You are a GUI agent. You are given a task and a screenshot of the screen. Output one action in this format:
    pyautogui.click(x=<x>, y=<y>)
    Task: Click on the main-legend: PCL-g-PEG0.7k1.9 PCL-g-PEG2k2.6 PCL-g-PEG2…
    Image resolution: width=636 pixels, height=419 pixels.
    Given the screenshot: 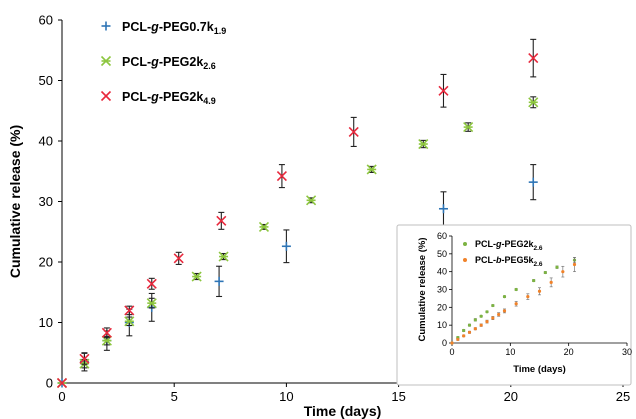 What is the action you would take?
    pyautogui.click(x=163, y=63)
    